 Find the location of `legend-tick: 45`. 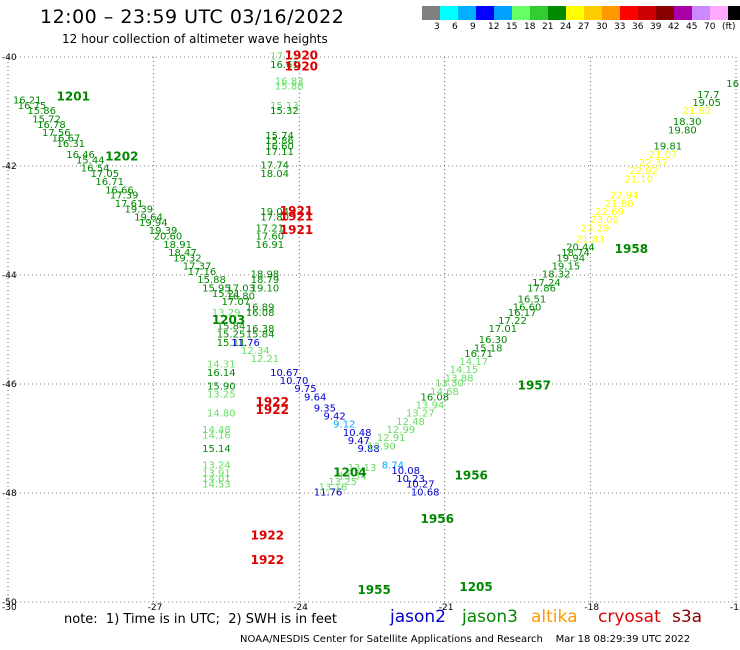

legend-tick: 45 is located at coordinates (692, 27).